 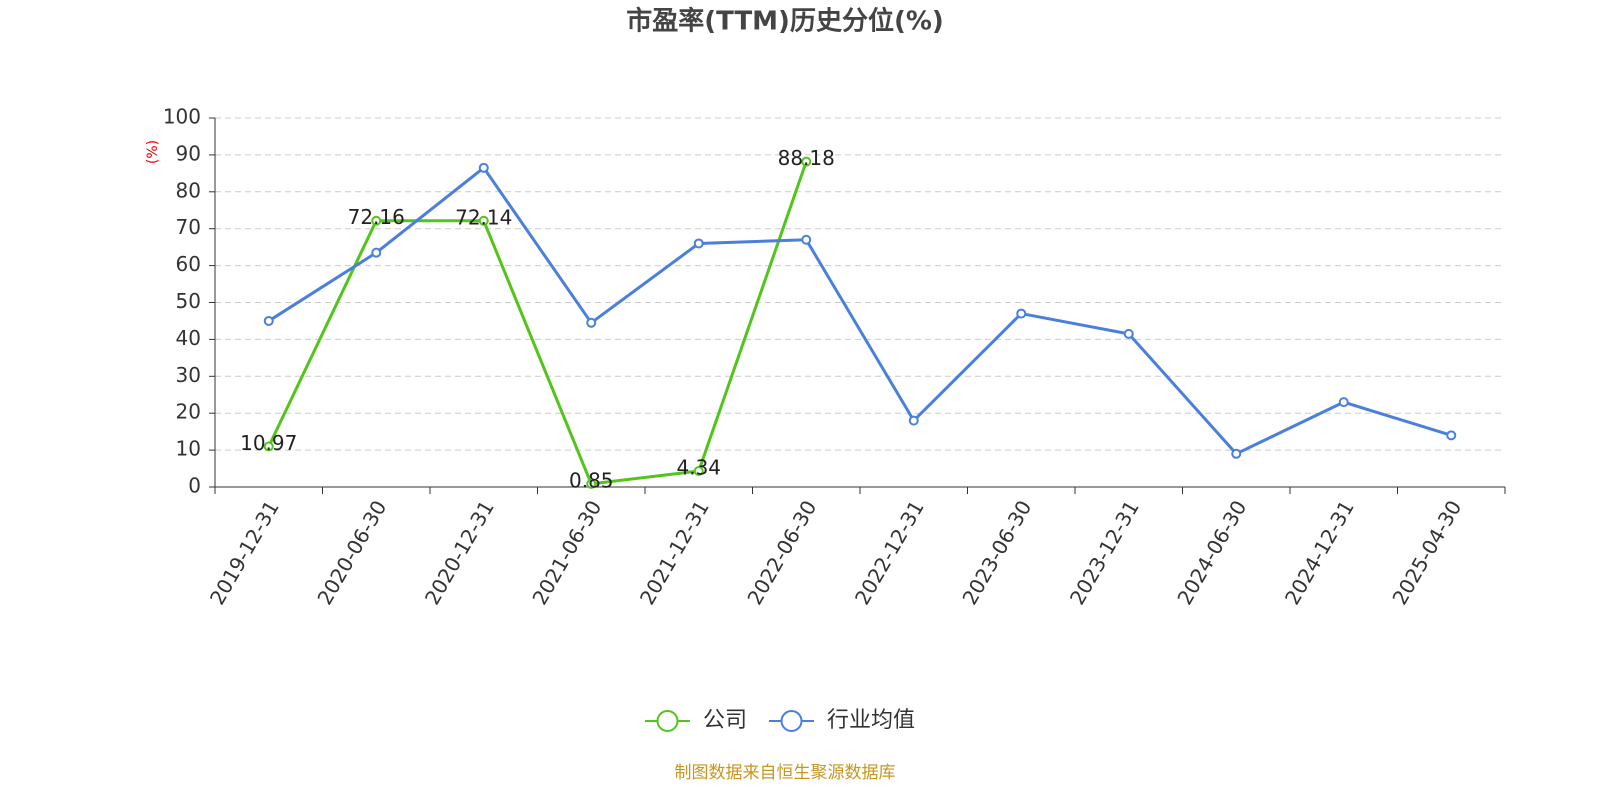 I want to click on chart-title: 市盈率(TTM)历史分位(%), so click(x=785, y=21).